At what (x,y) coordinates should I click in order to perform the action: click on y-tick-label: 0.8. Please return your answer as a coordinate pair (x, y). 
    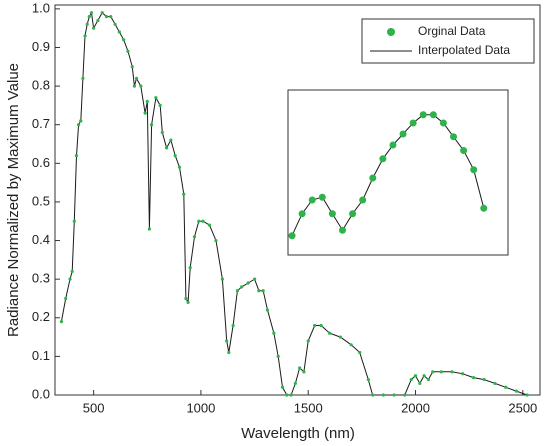
    Looking at the image, I should click on (41, 85).